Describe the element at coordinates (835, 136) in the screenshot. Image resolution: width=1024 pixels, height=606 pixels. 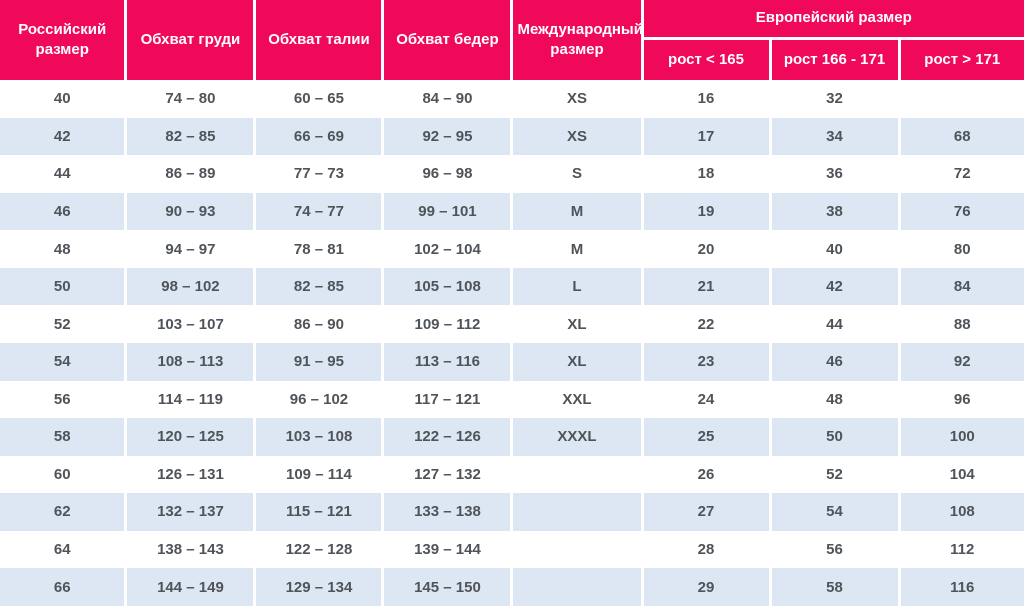
I see `cell: 34` at that location.